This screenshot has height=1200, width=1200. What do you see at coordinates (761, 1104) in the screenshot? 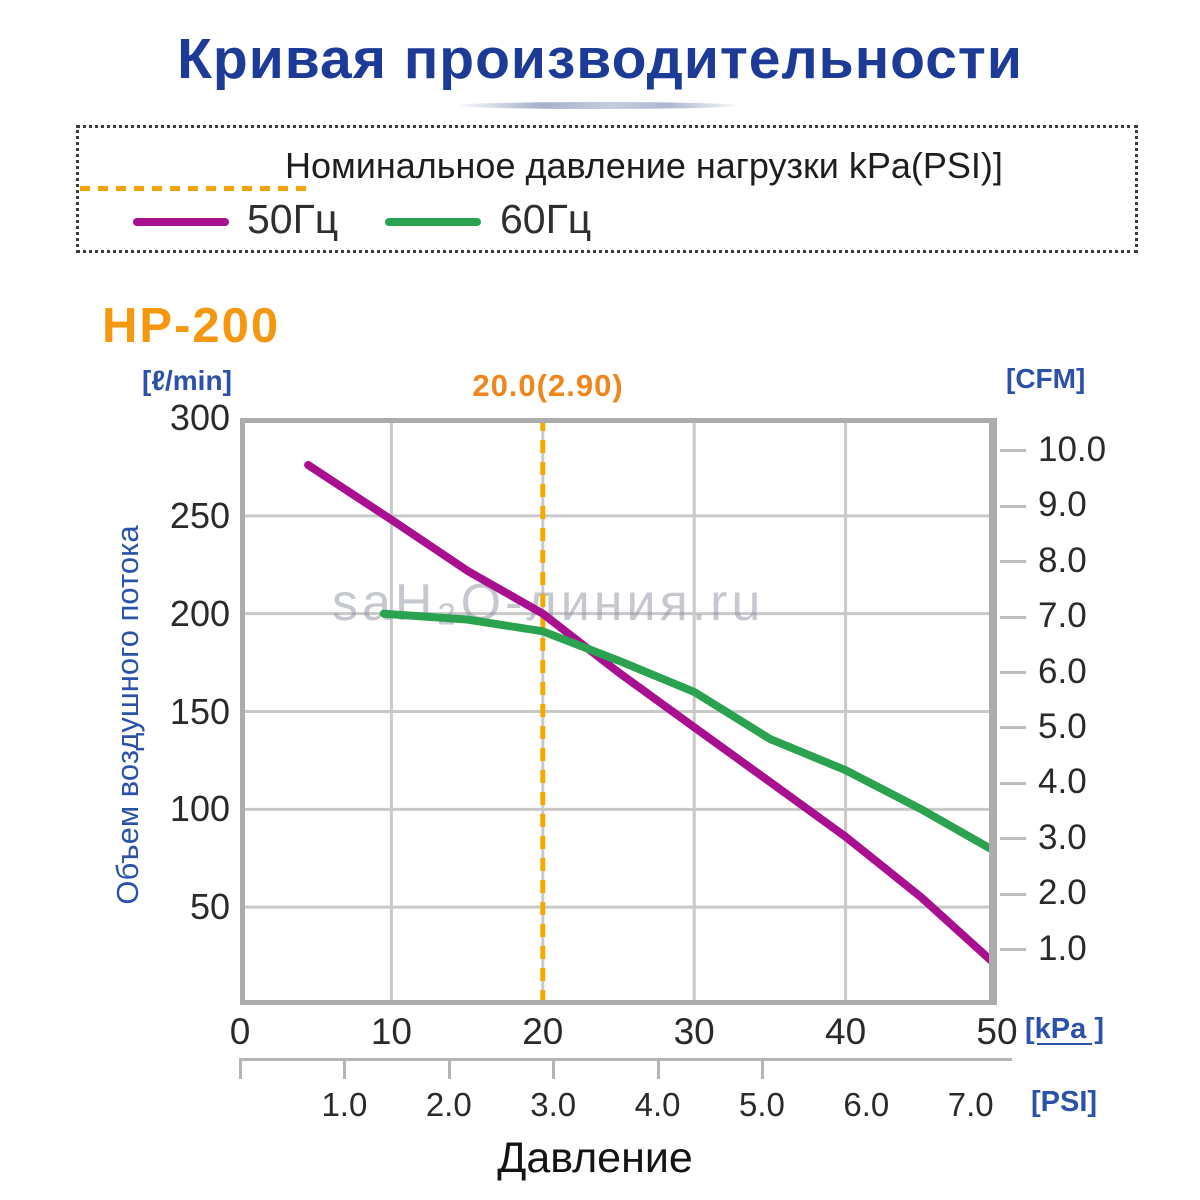
I see `psi-tick-5.0: 5.0` at bounding box center [761, 1104].